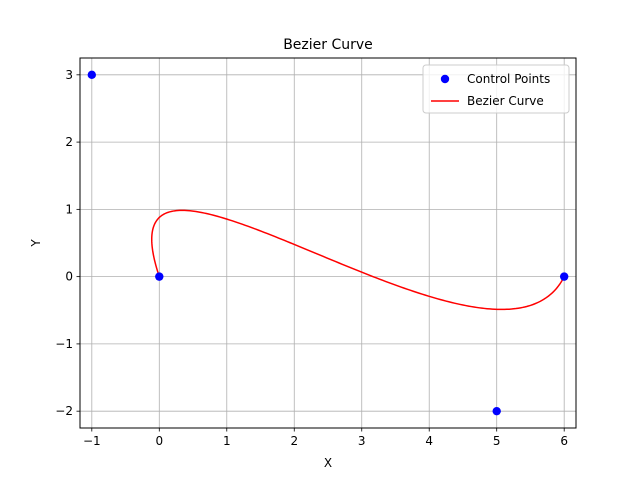  I want to click on x-tick-label-4: 3, so click(362, 441).